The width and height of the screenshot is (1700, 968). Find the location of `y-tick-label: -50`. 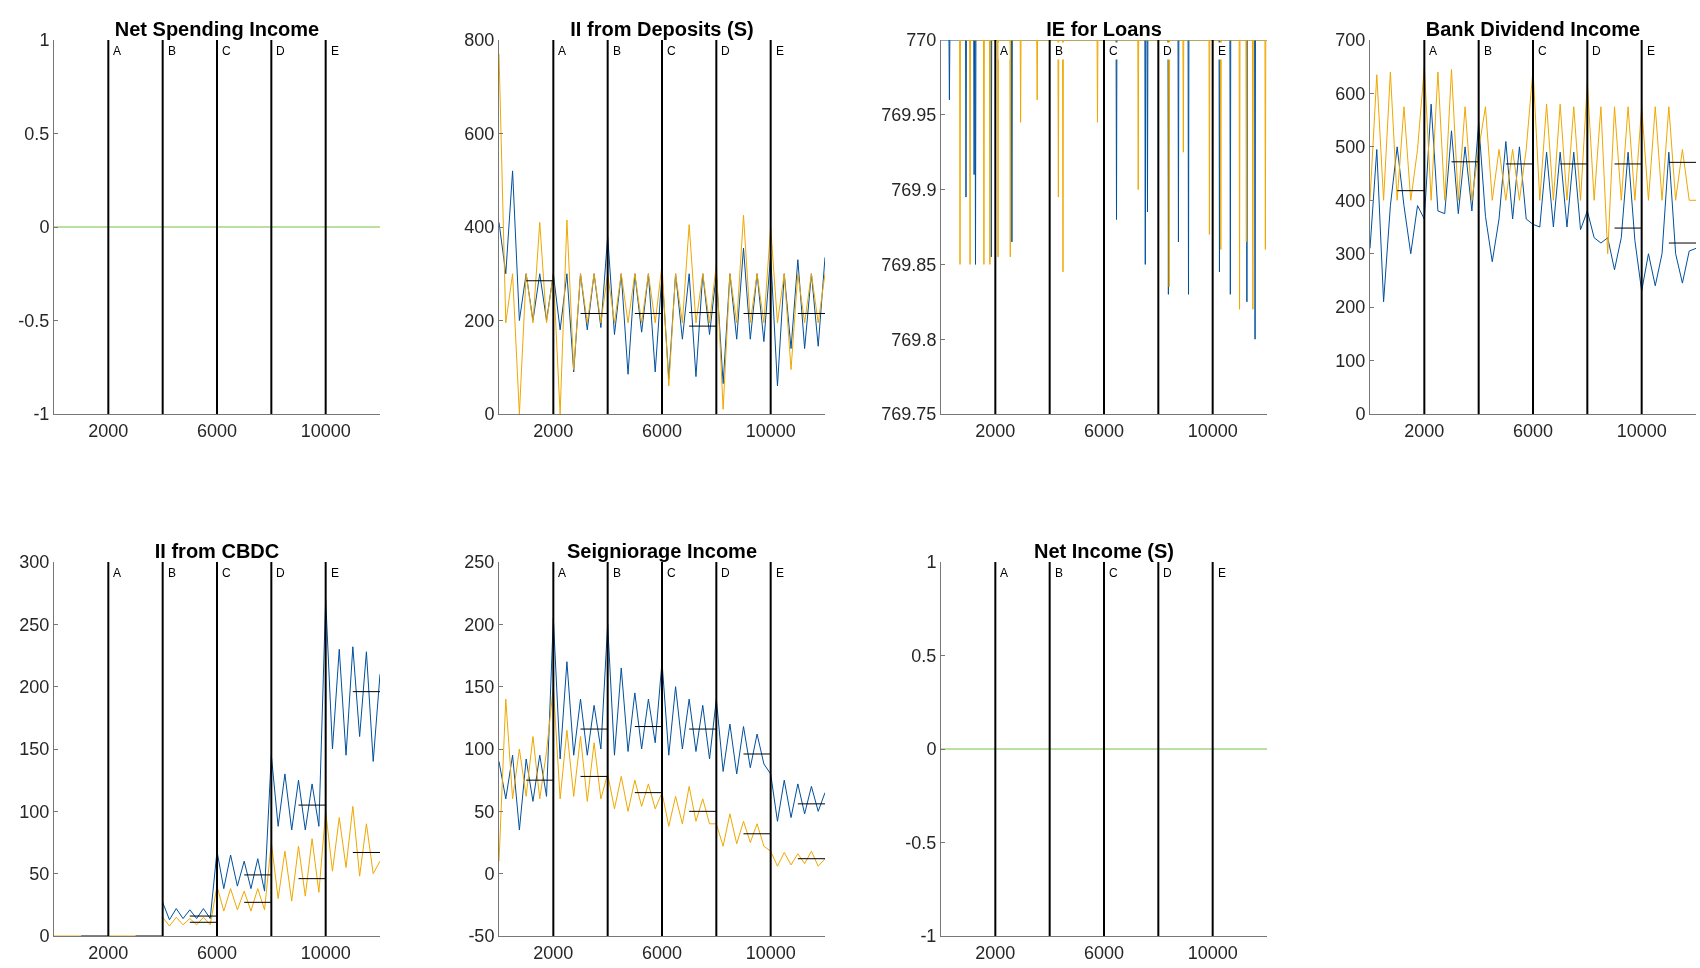

y-tick-label: -50 is located at coordinates (481, 936).